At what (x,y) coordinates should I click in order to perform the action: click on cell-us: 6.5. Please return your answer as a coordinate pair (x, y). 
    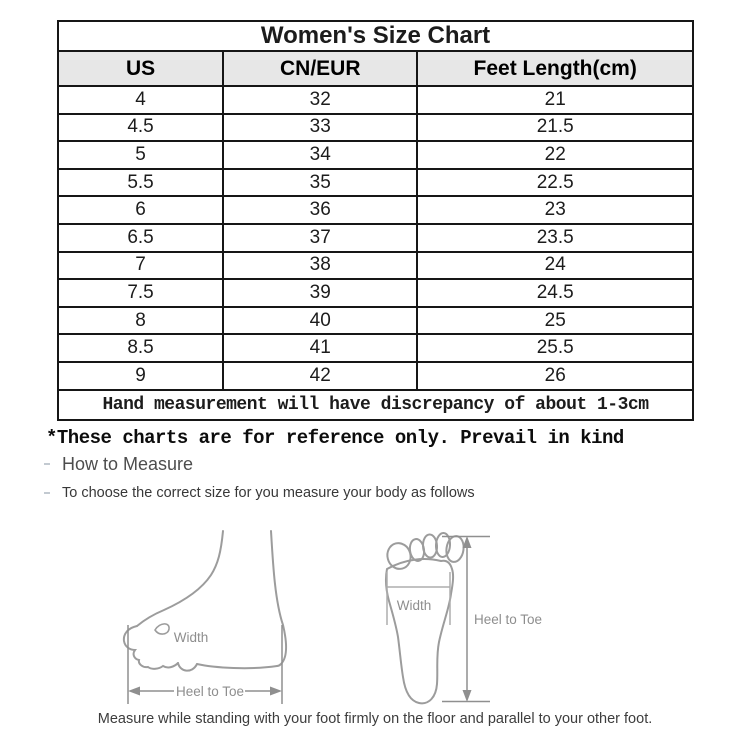
    Looking at the image, I should click on (140, 237).